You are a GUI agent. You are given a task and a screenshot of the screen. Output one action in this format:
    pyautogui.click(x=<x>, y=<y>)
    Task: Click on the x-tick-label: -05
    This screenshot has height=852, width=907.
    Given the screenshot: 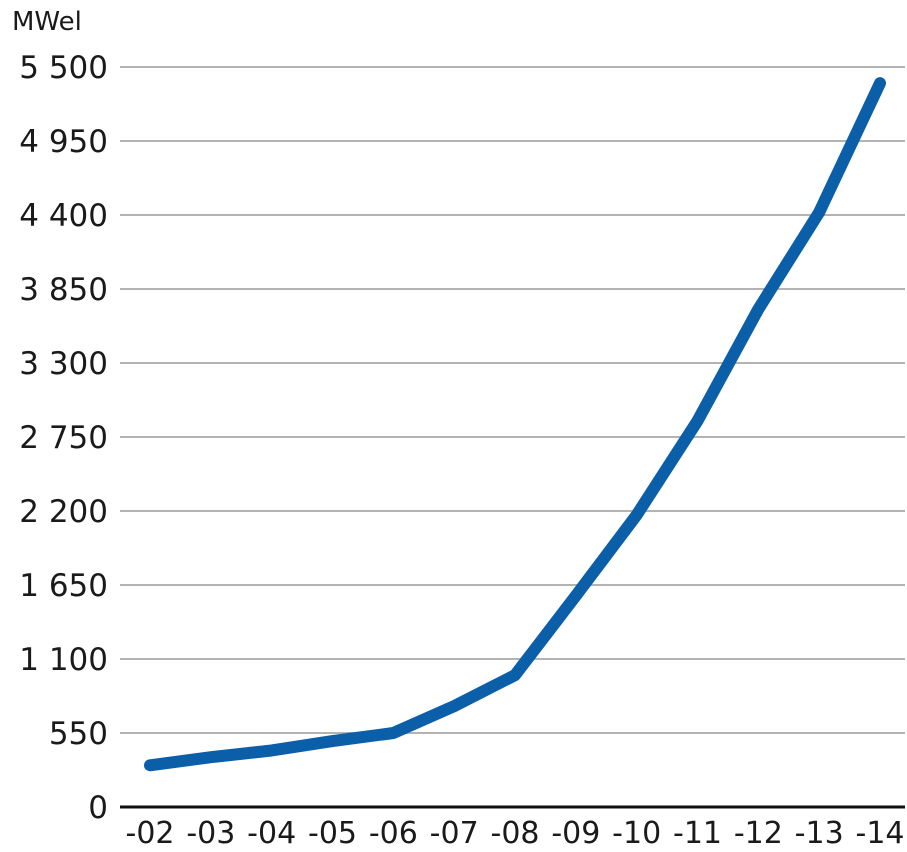 What is the action you would take?
    pyautogui.click(x=332, y=833)
    